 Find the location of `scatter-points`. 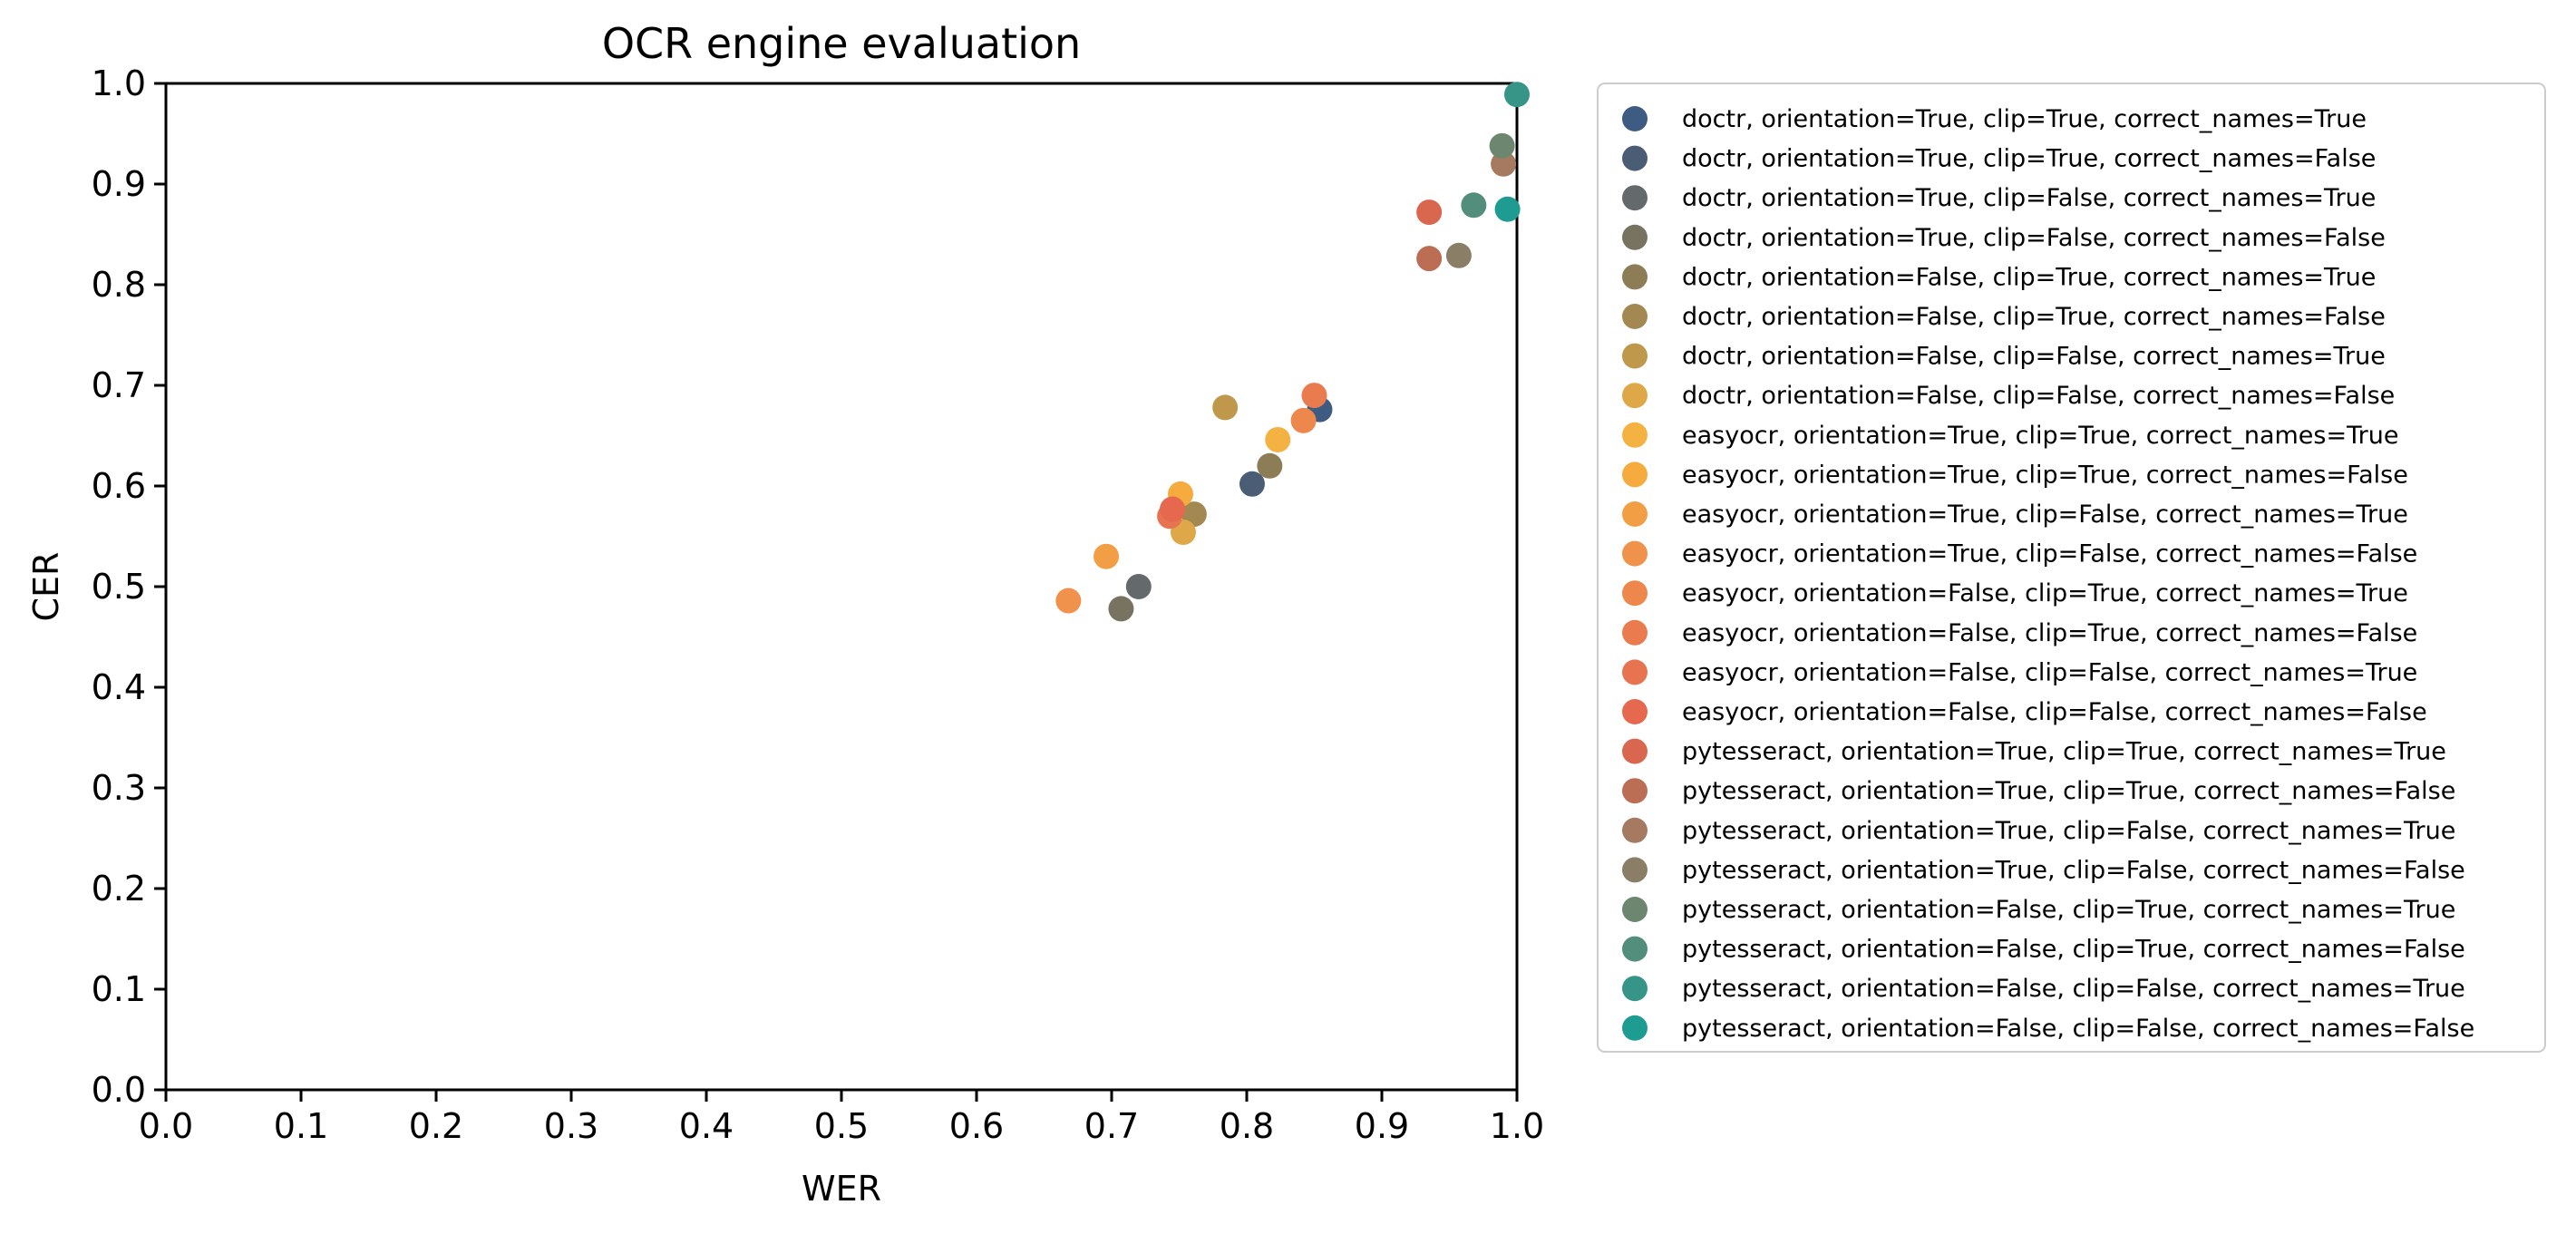

scatter-points is located at coordinates (1292, 352).